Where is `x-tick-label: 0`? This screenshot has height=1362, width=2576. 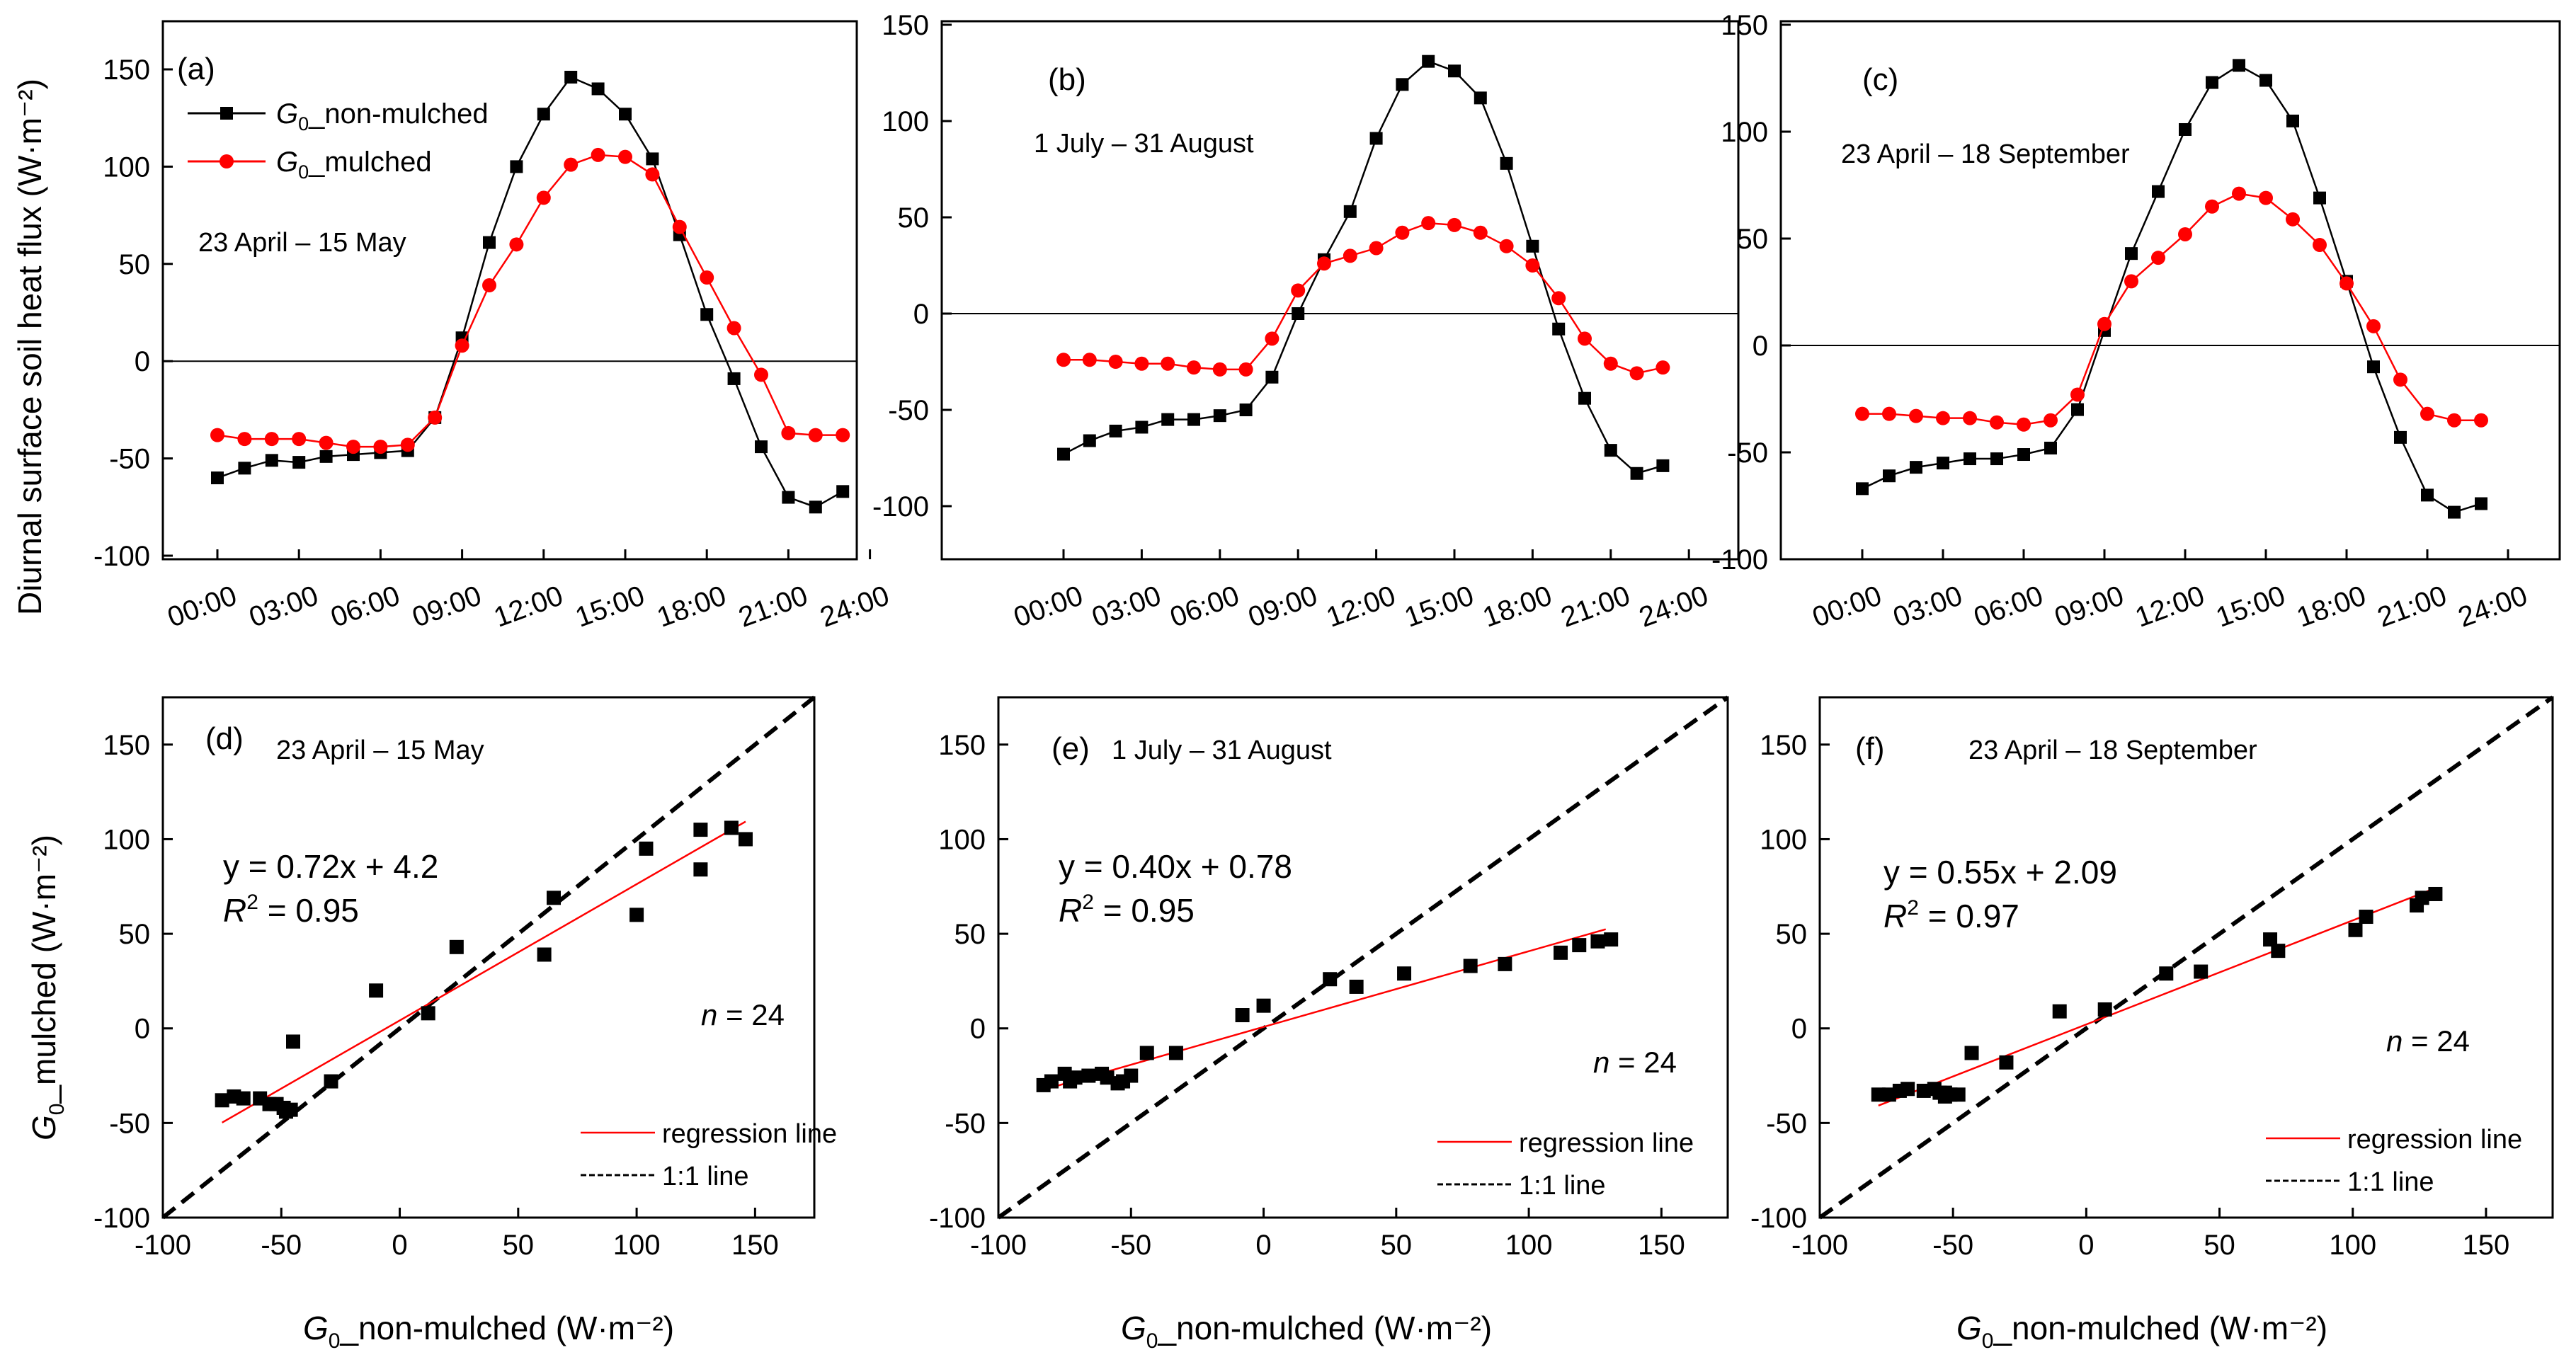 x-tick-label: 0 is located at coordinates (1263, 1246).